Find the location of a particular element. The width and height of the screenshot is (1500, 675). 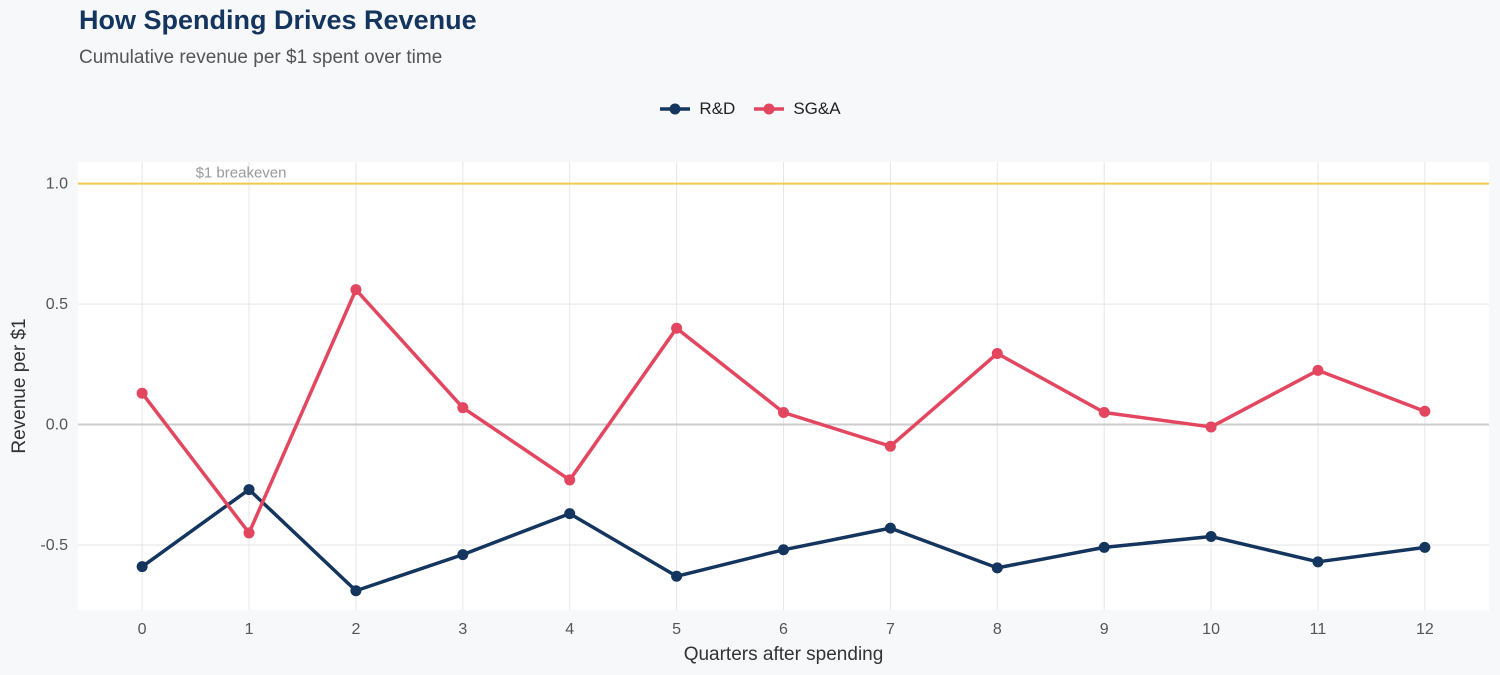

legend-key-rd is located at coordinates (675, 109).